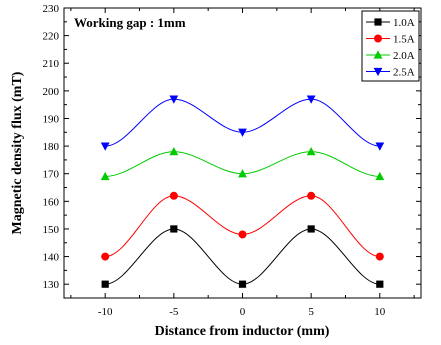 This screenshot has height=345, width=441. I want to click on legend: 1.0A 1.5A 2.0A 2.5A, so click(390, 46).